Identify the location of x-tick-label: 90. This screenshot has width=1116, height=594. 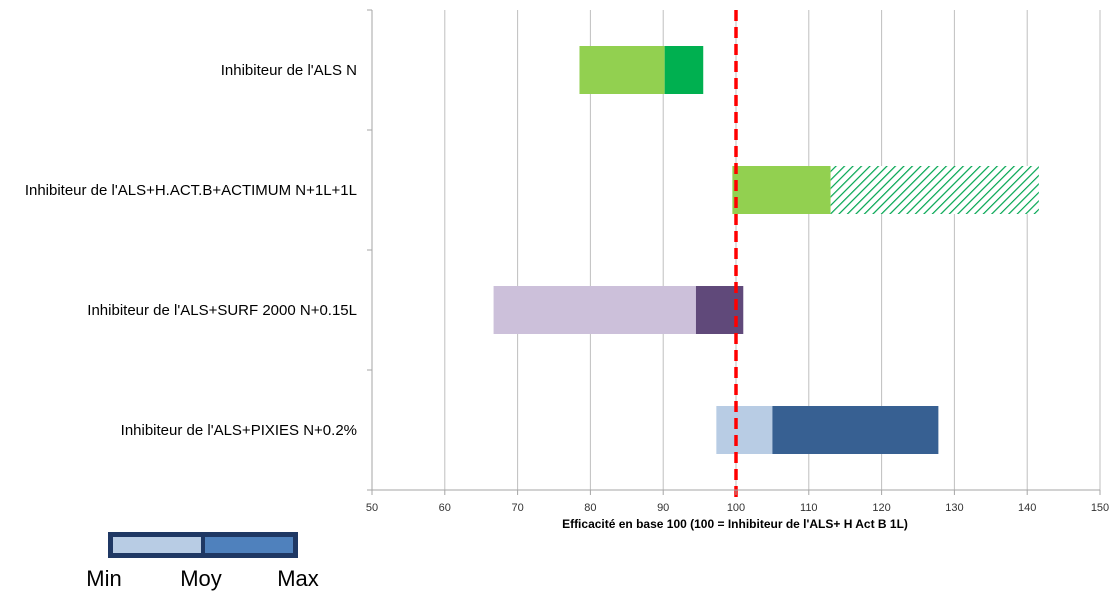
(663, 508).